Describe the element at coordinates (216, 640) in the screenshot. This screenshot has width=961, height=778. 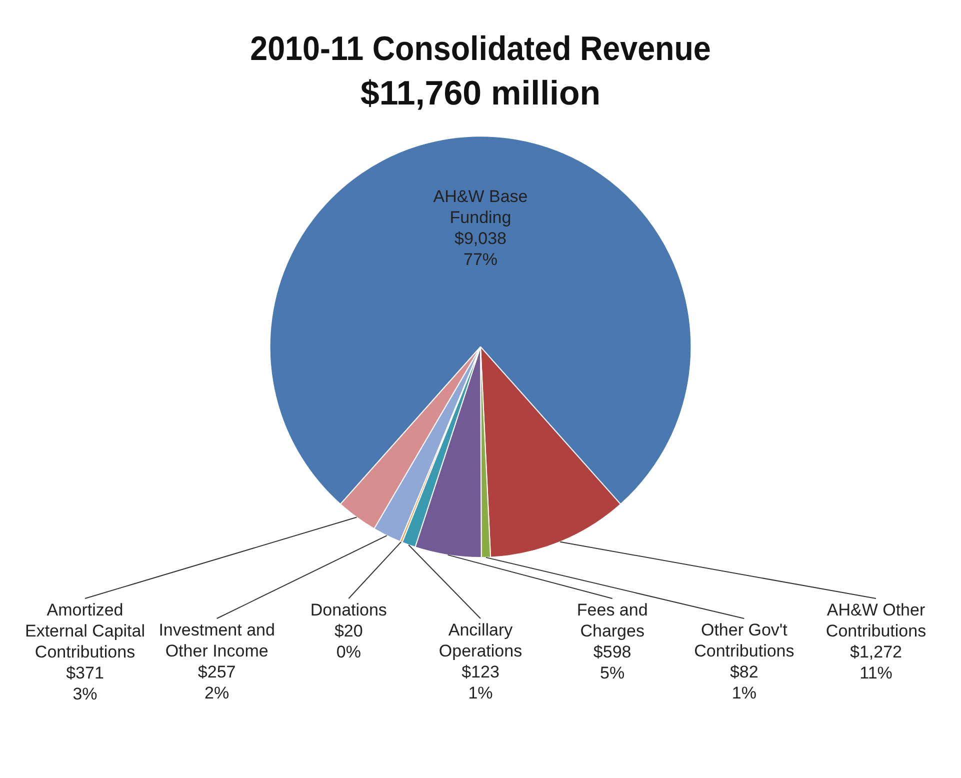
I see `slice-label: Investment and Other Income` at that location.